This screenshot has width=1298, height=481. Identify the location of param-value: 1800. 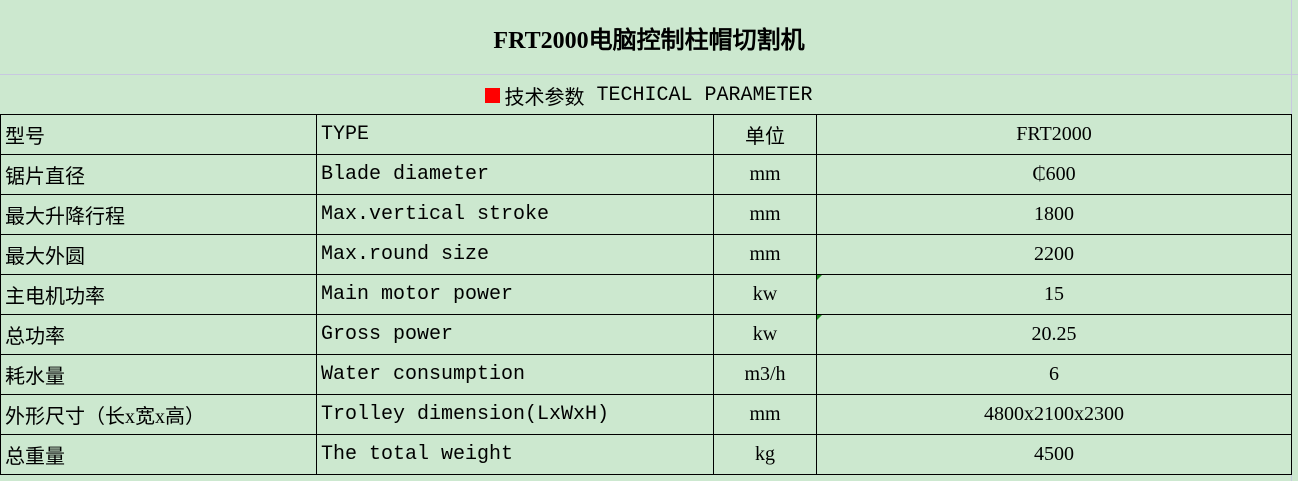
(1054, 214).